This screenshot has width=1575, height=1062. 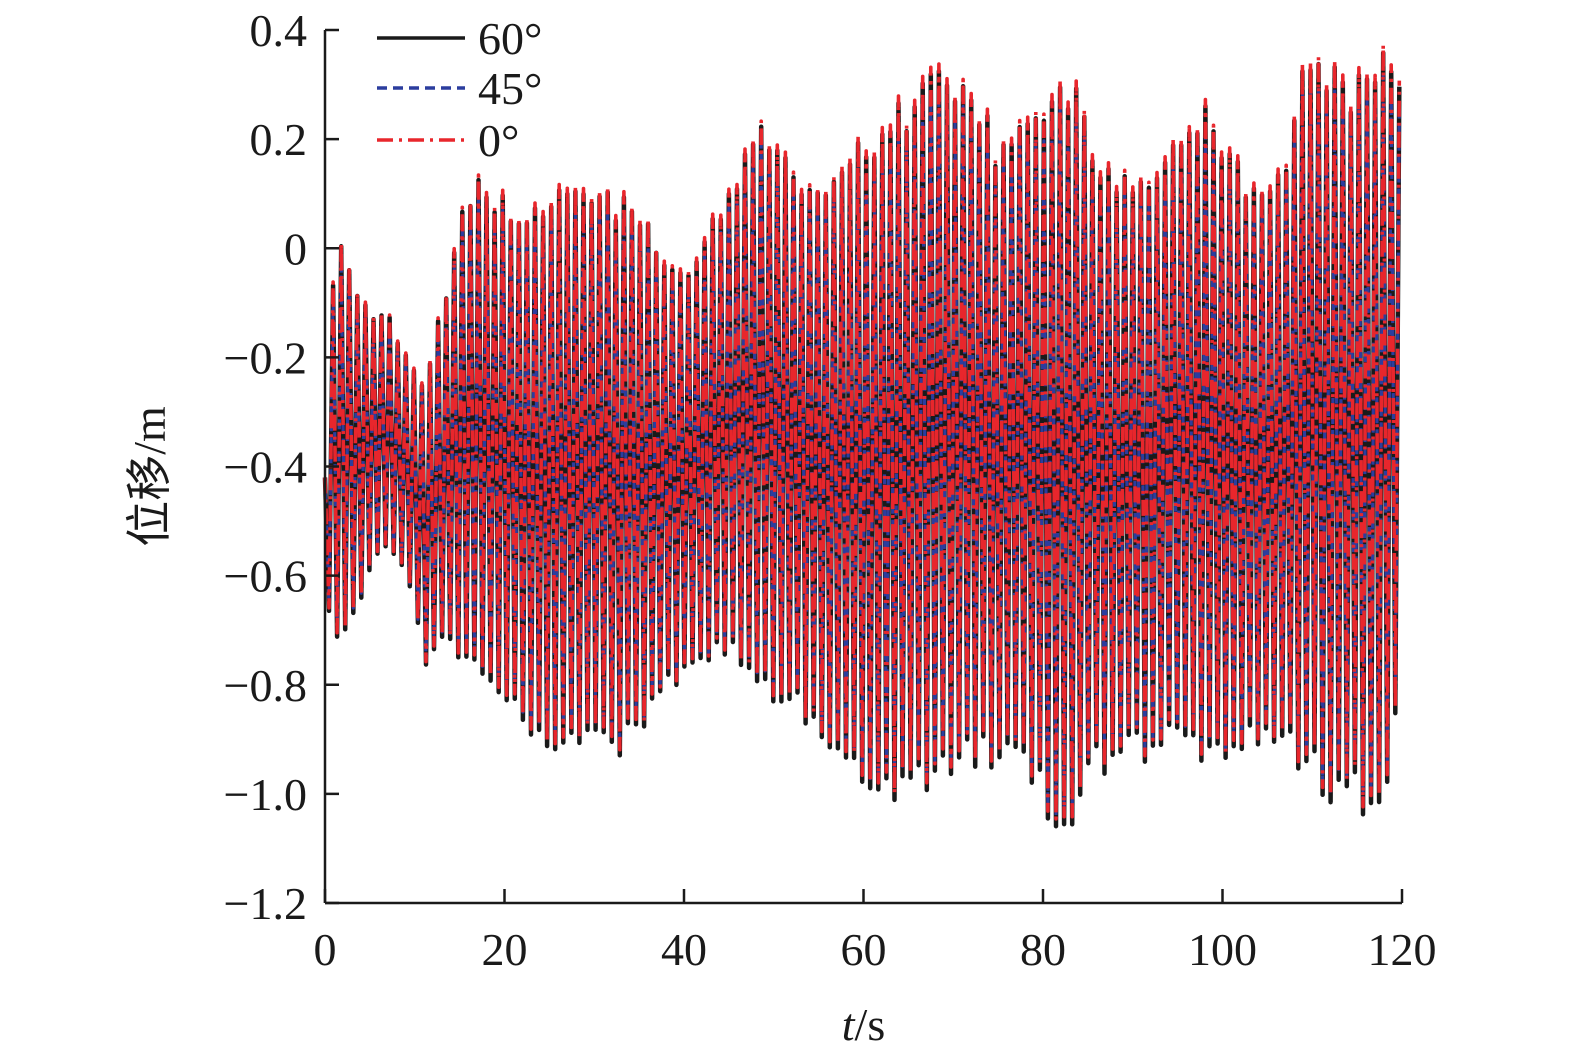 What do you see at coordinates (1222, 949) in the screenshot?
I see `x-tick-label: 100` at bounding box center [1222, 949].